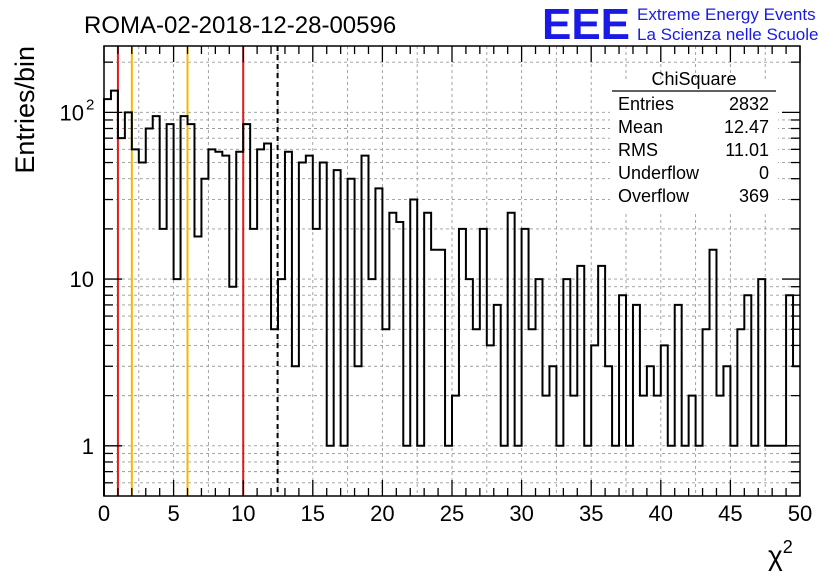 Image resolution: width=836 pixels, height=572 pixels. I want to click on x-tick-label: 0, so click(104, 513).